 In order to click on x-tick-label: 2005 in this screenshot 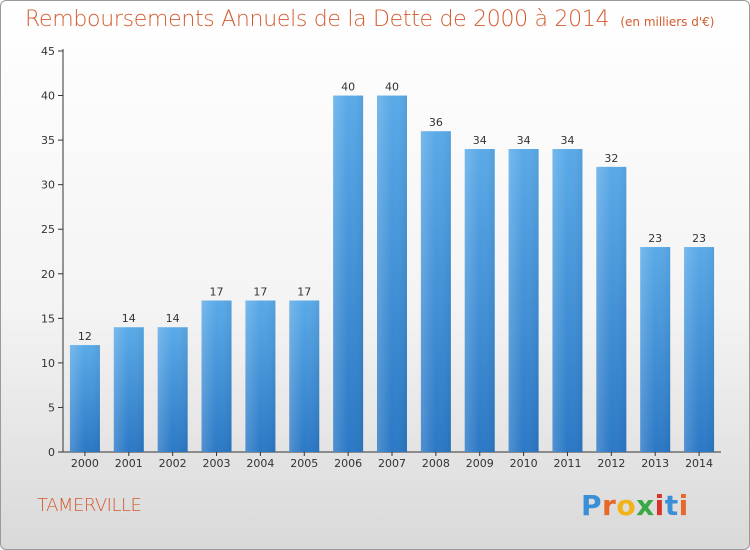, I will do `click(304, 463)`.